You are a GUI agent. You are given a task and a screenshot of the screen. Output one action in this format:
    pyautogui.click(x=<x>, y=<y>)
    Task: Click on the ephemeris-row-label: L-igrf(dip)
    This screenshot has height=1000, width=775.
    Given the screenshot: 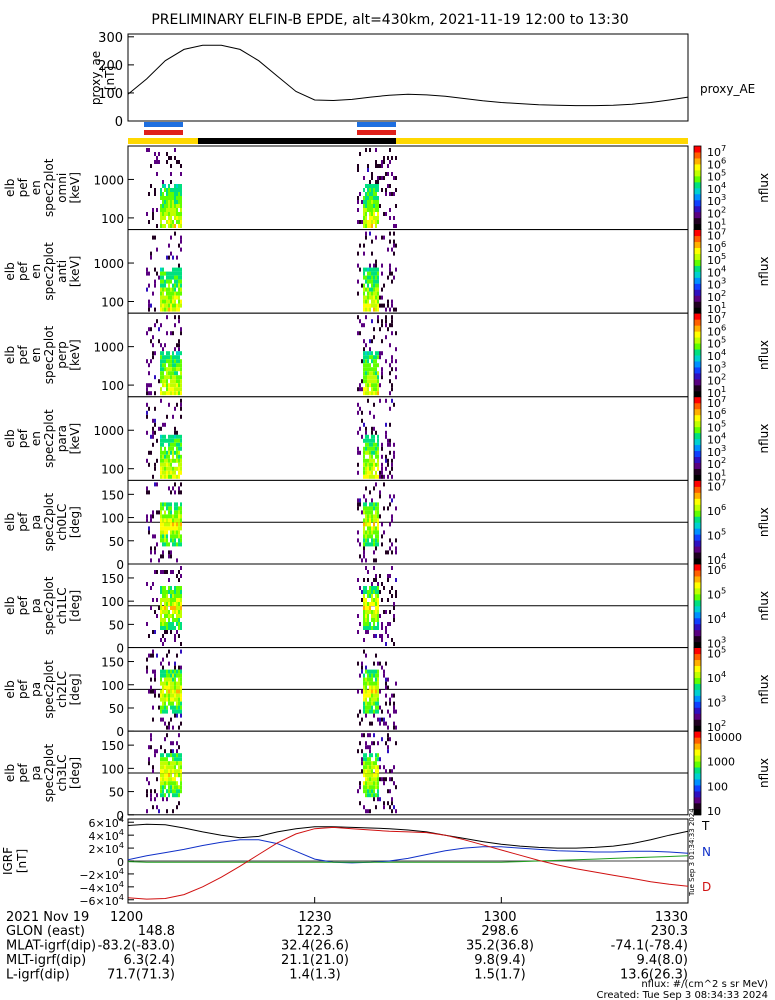 What is the action you would take?
    pyautogui.click(x=38, y=975)
    